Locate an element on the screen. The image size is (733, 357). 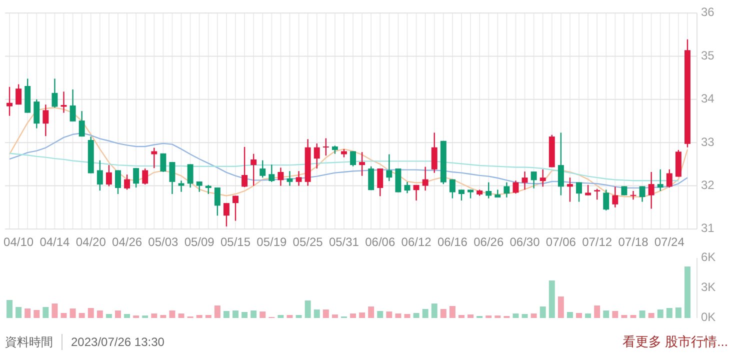
y-tick-label: 6K is located at coordinates (708, 257).